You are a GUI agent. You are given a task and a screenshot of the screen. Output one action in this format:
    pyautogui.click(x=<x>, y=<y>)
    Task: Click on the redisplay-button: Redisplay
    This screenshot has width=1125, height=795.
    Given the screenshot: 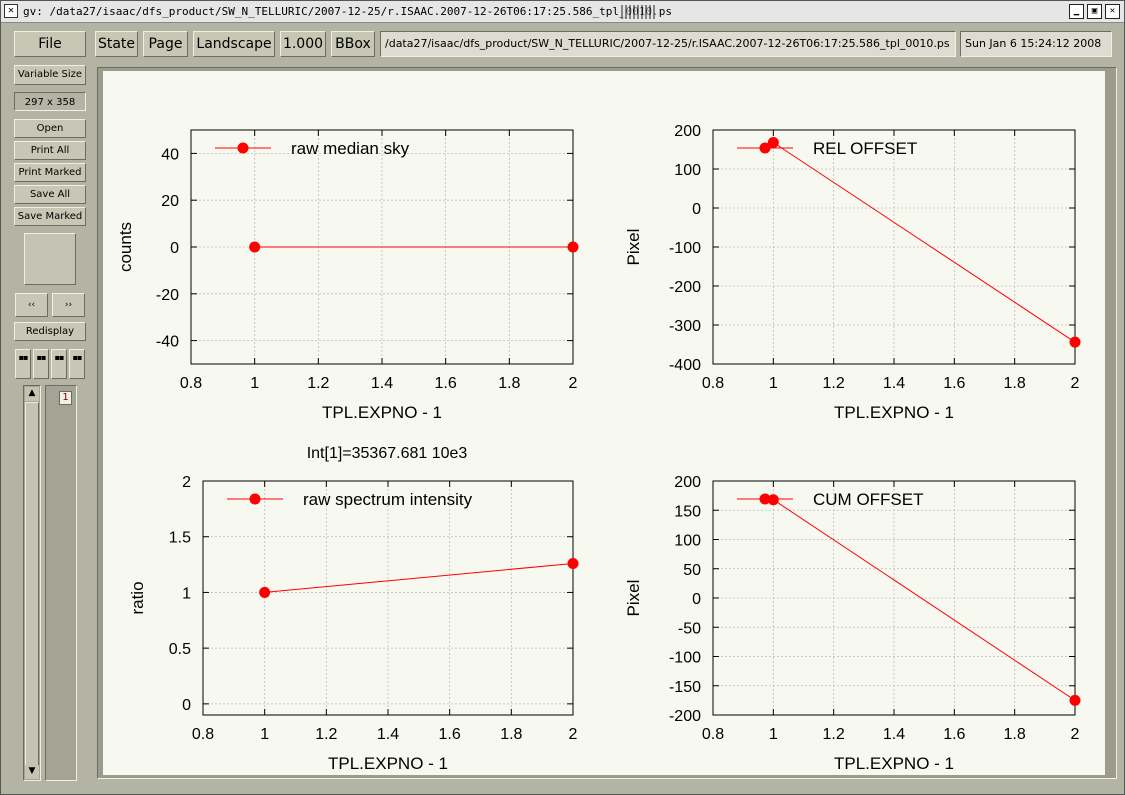 What is the action you would take?
    pyautogui.click(x=50, y=331)
    